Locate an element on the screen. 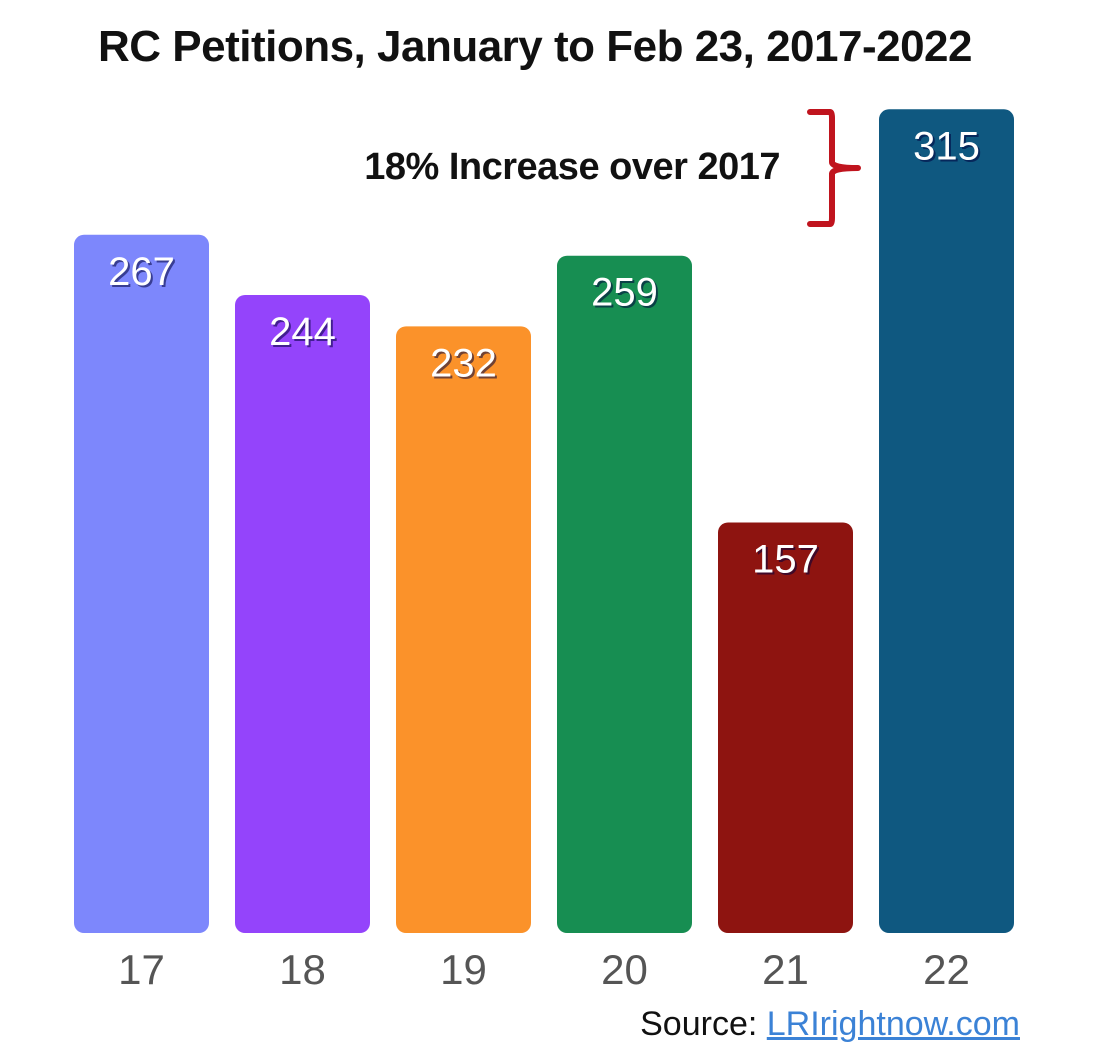 The image size is (1108, 1048). value-label-shadow: 259 is located at coordinates (626, 295).